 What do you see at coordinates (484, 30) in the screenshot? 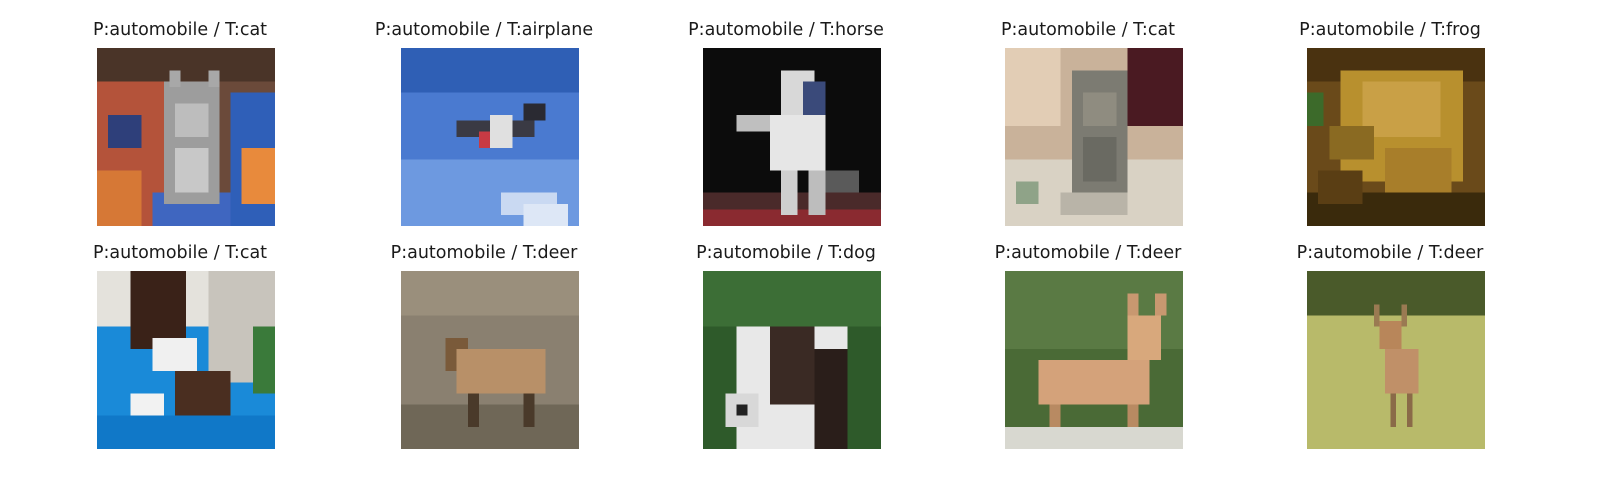
I see `image-title: P:automobile / T:airplane` at bounding box center [484, 30].